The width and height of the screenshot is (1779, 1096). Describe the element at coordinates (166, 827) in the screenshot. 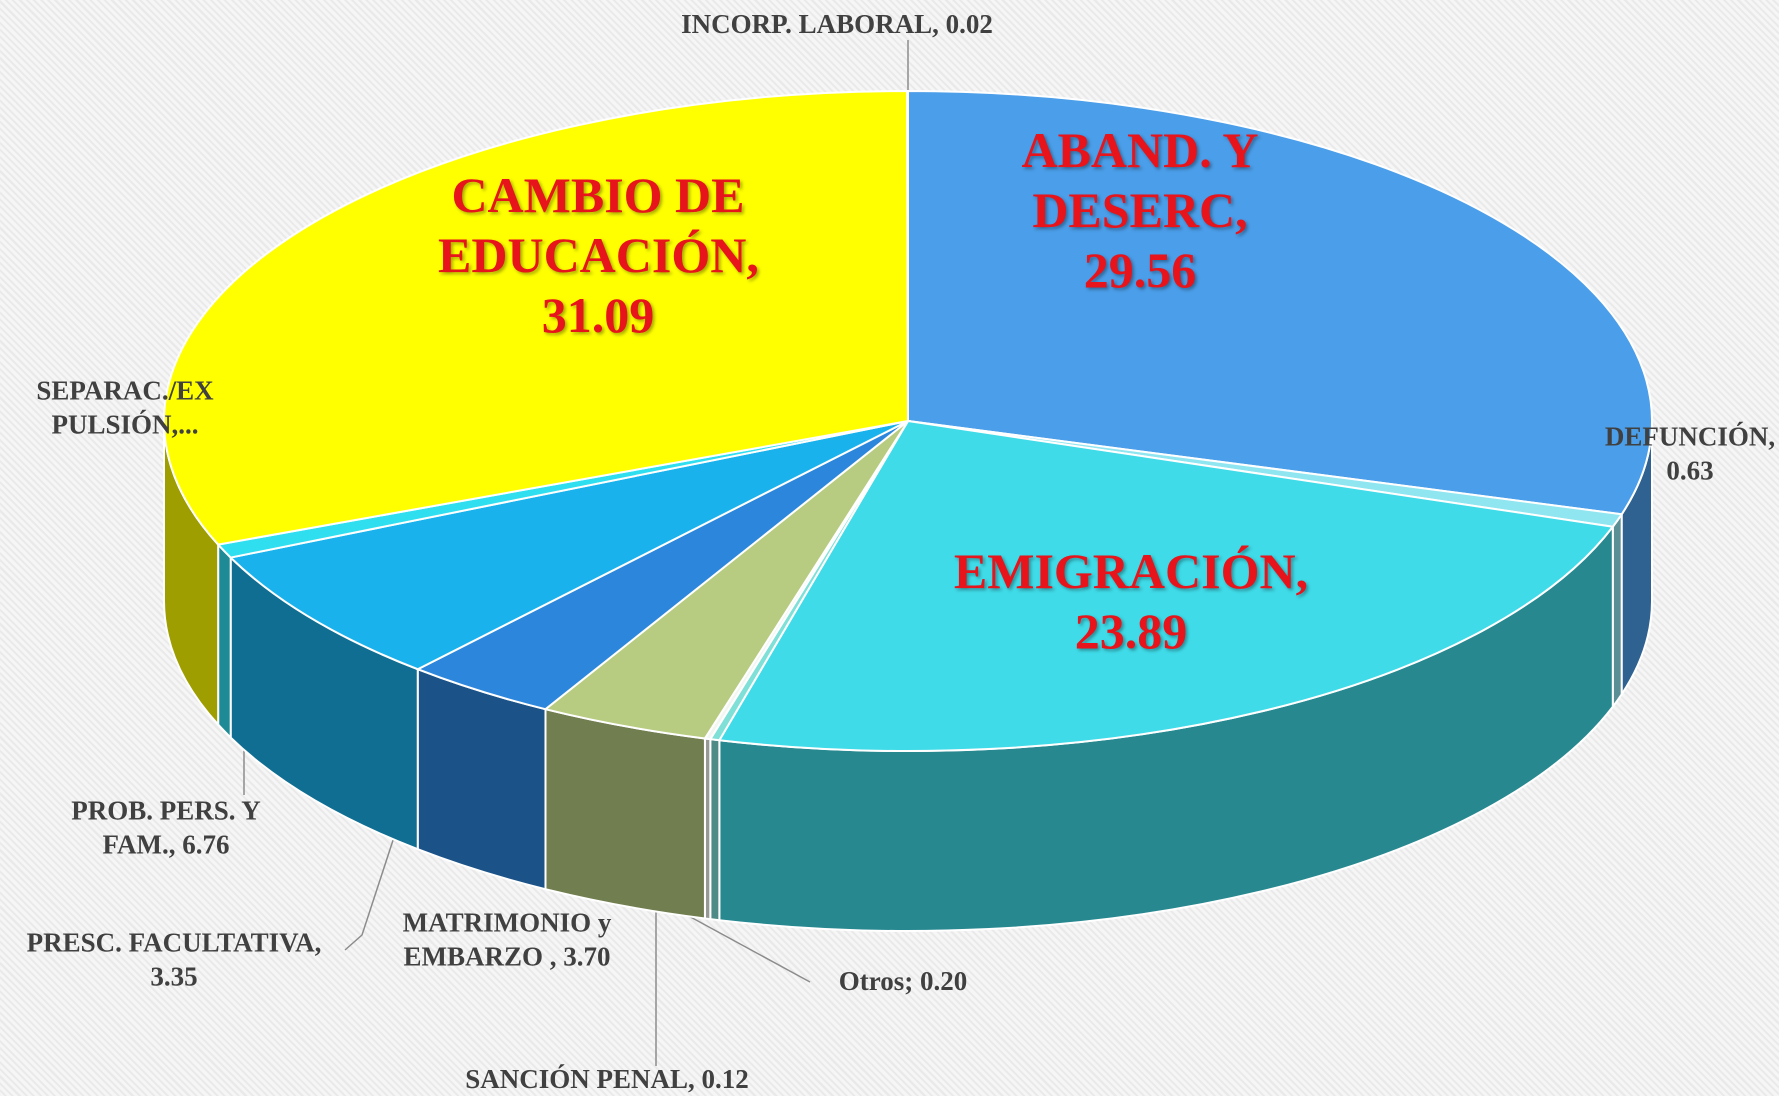

I see `data-label: PROB. PERS. Y FAM., 6.76` at that location.